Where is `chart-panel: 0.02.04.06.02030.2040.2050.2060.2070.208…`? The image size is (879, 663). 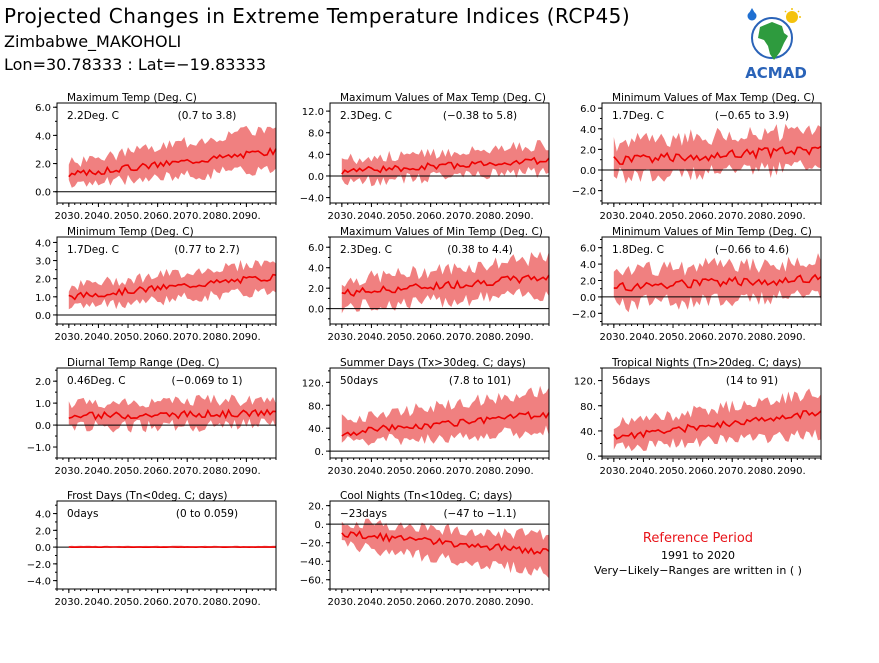 chart-panel: 0.02.04.06.02030.2040.2050.2060.2070.208… is located at coordinates (428, 284).